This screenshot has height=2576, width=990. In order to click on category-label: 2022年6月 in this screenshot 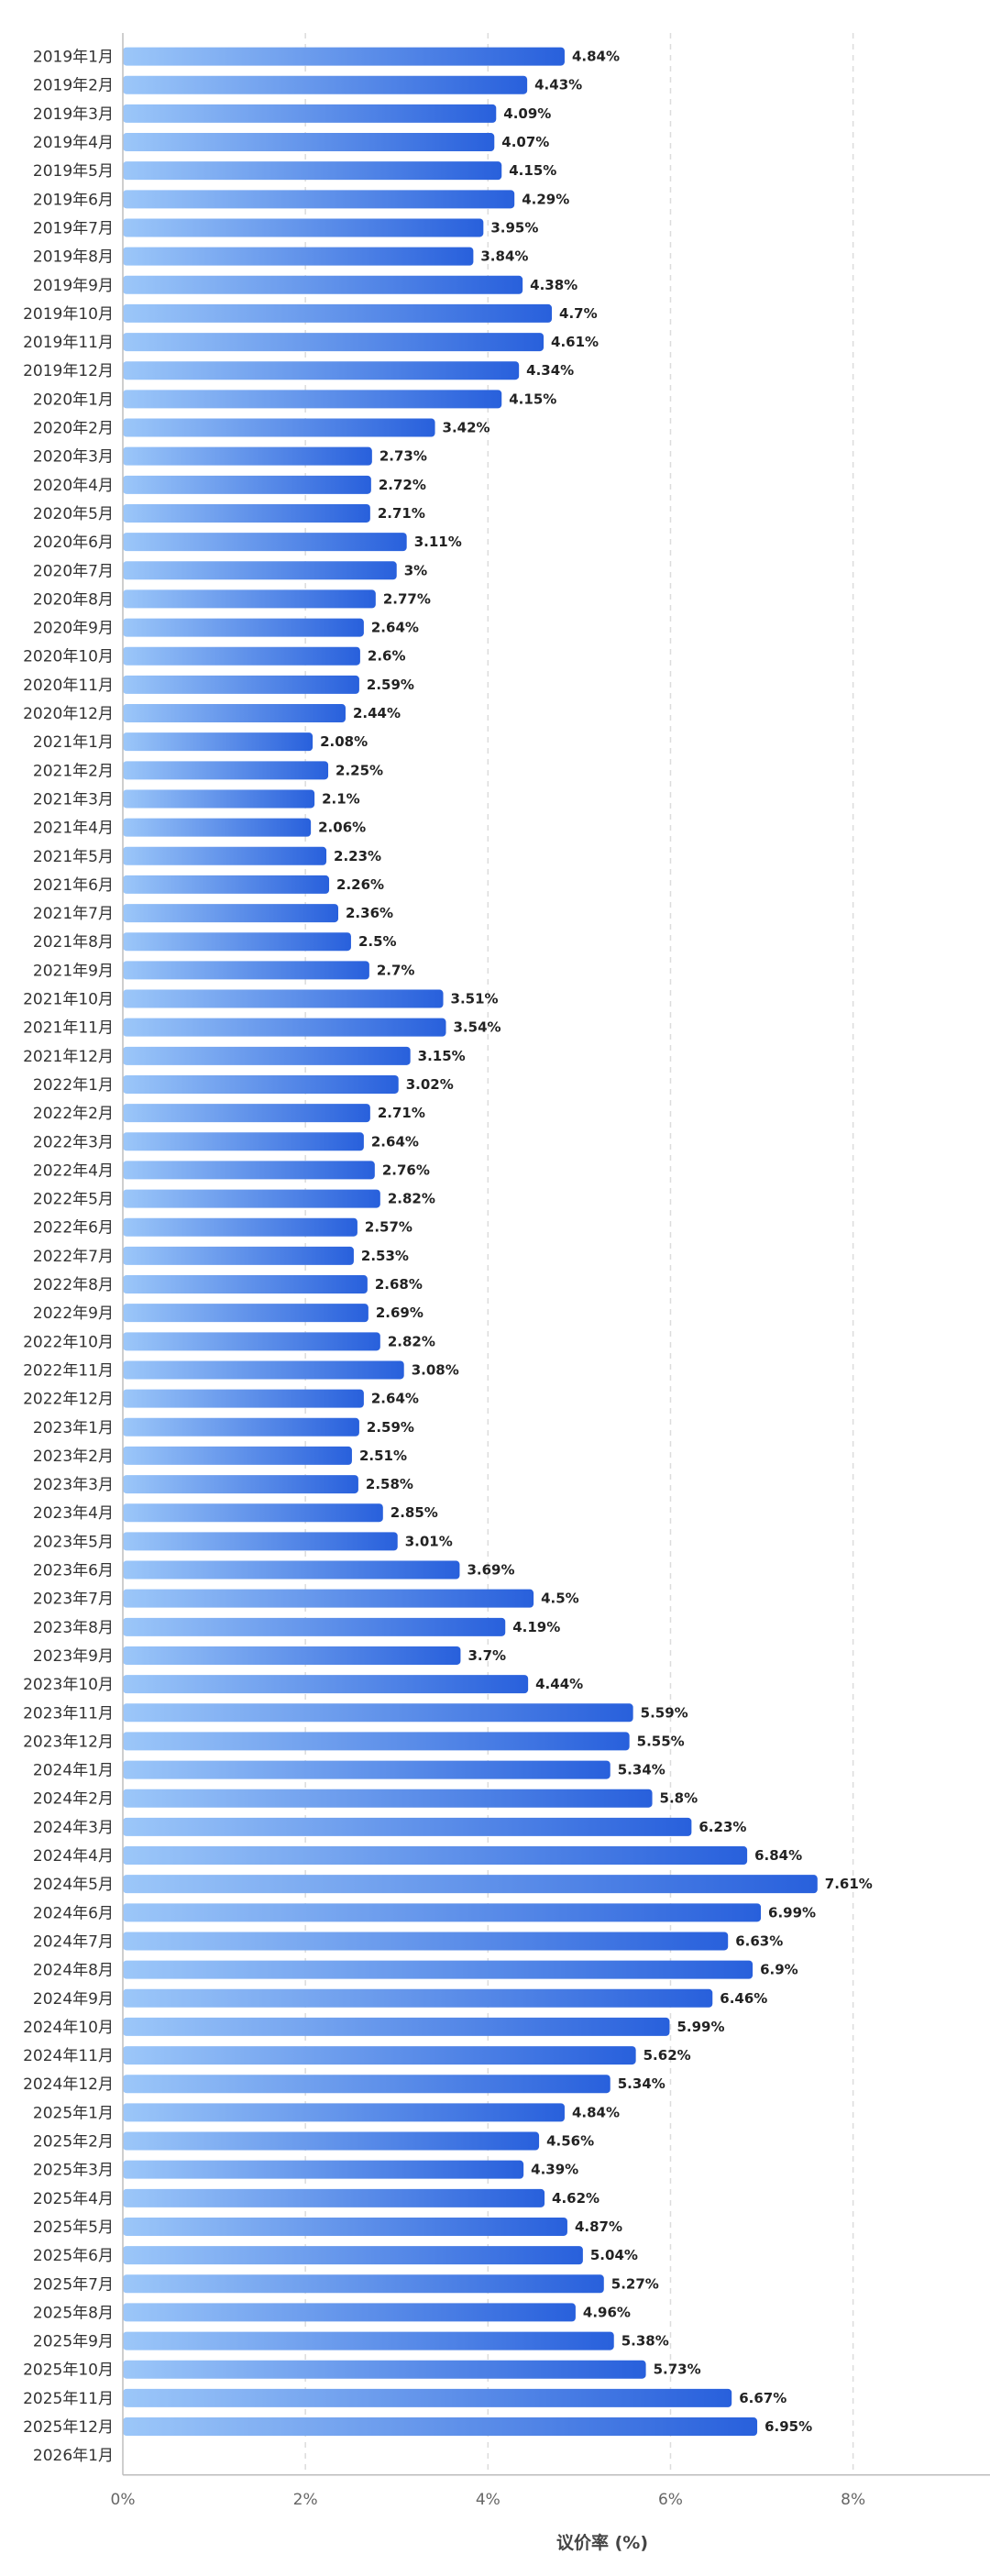, I will do `click(73, 1228)`.